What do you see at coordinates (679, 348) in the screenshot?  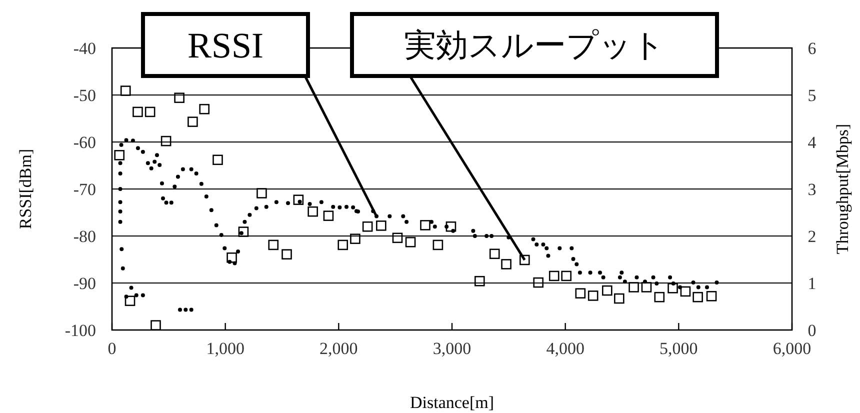 I see `x-tick-label: 5,000` at bounding box center [679, 348].